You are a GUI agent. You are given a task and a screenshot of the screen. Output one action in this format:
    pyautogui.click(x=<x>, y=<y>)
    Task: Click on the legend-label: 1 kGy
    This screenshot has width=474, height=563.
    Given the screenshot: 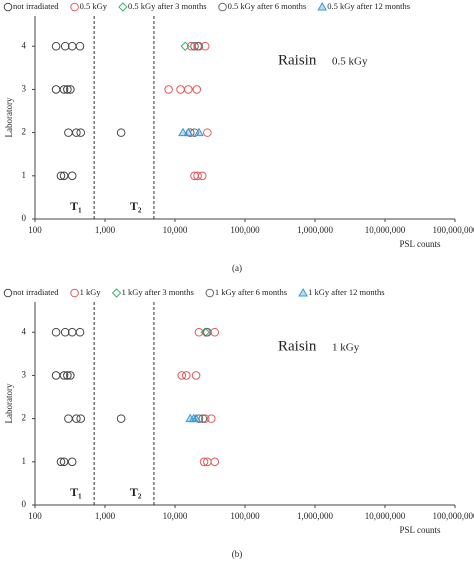 What is the action you would take?
    pyautogui.click(x=91, y=292)
    